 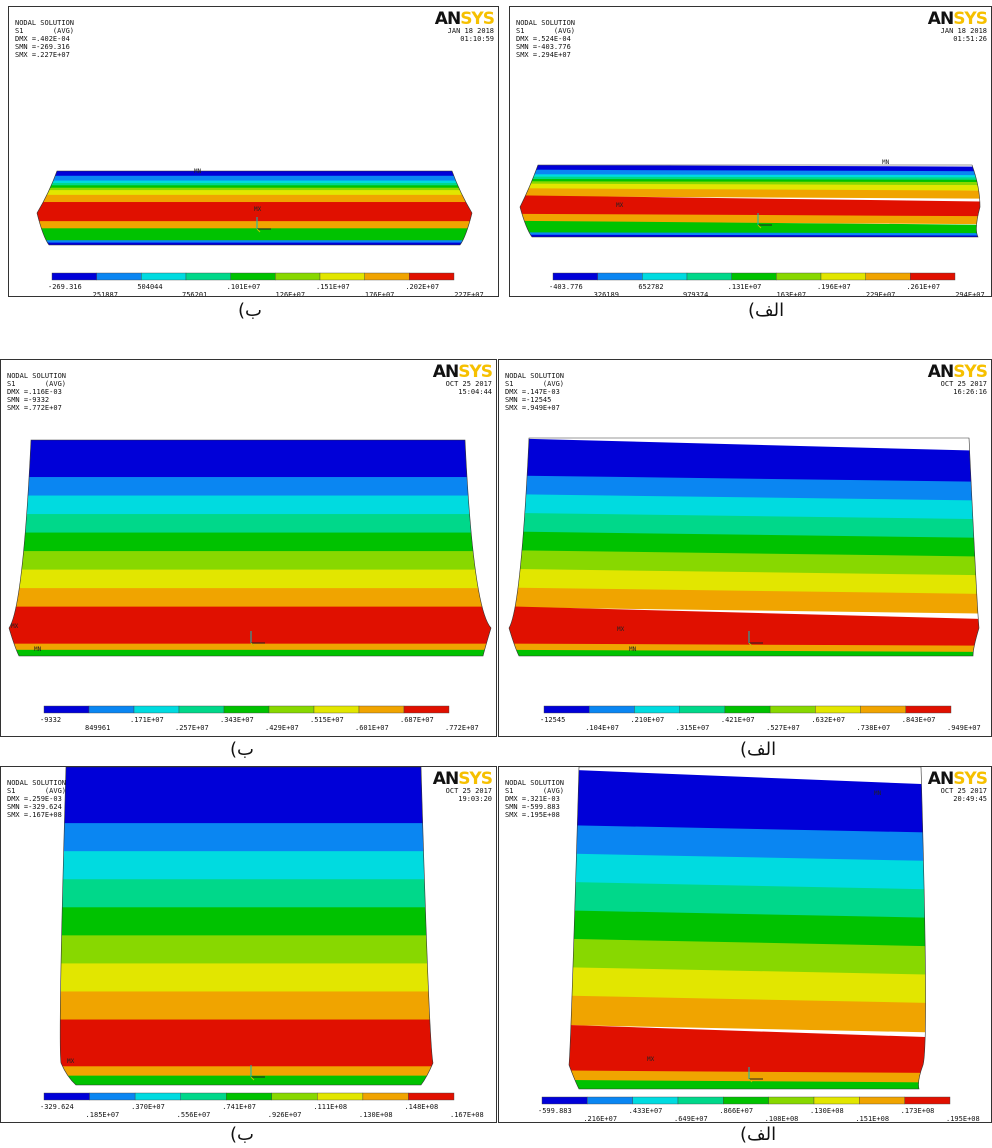 I want to click on legend-label-top: .210E+07, so click(x=647, y=720).